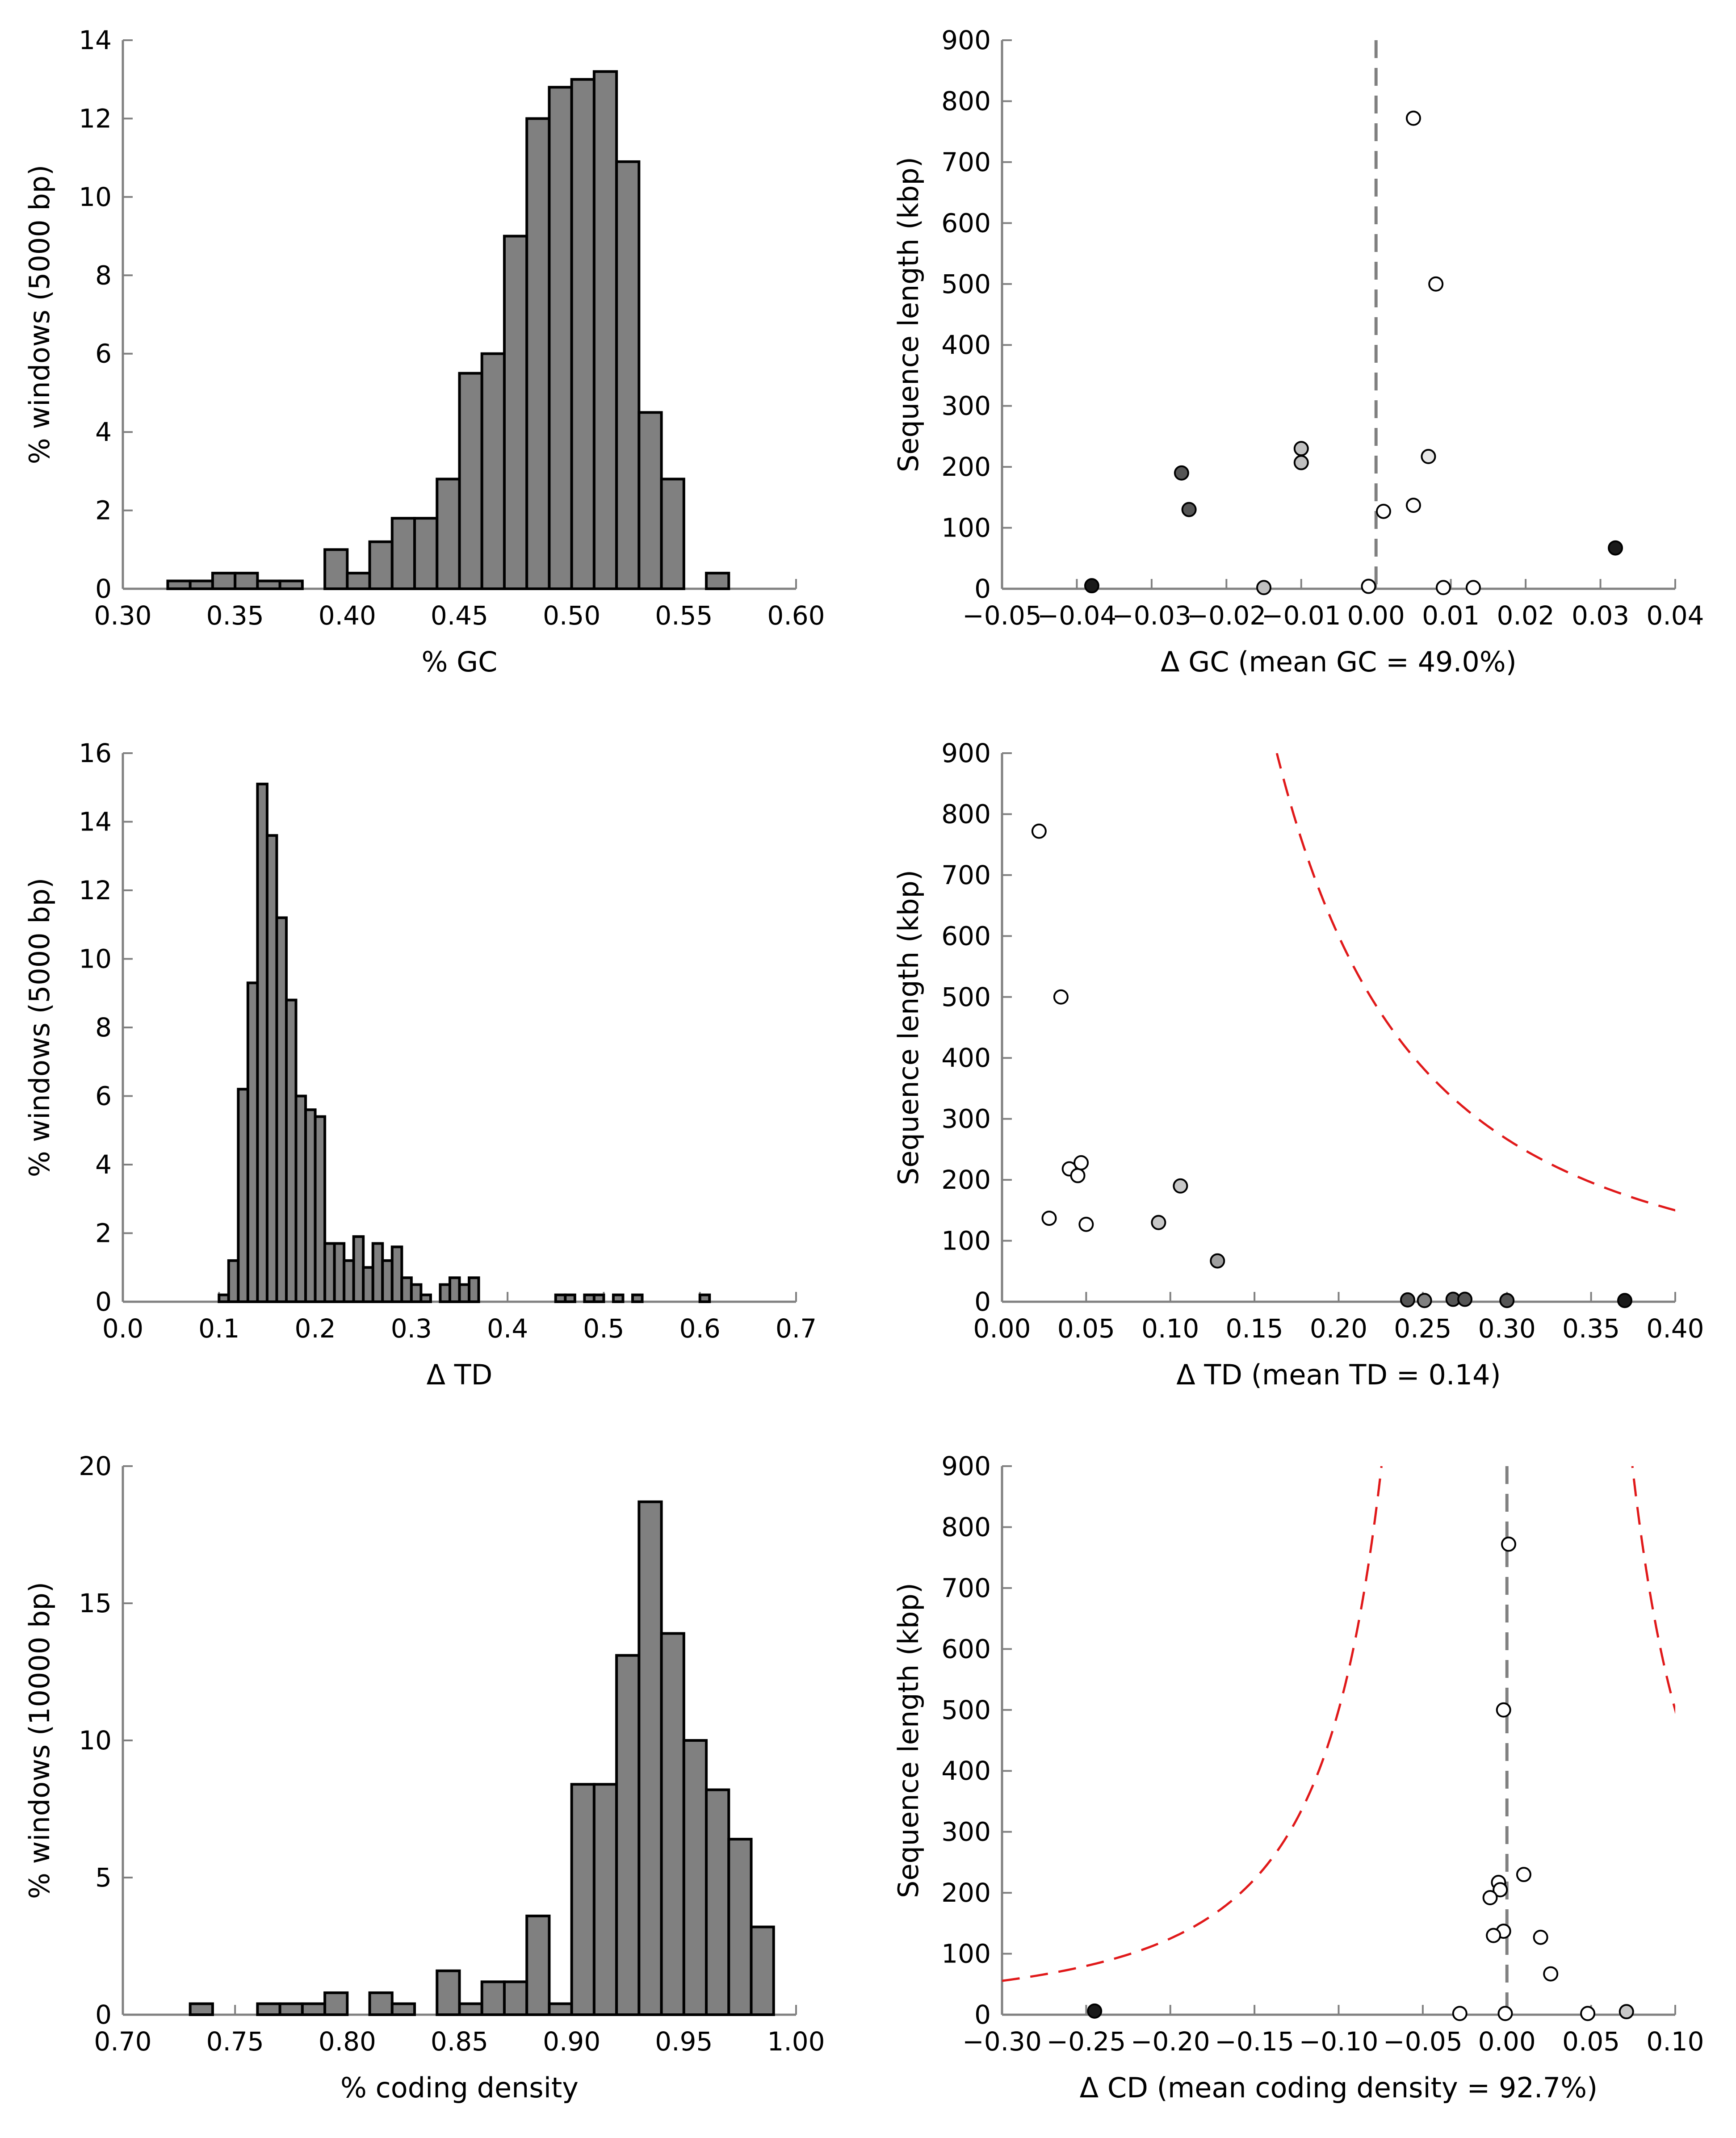 The image size is (1736, 2138). Describe the element at coordinates (966, 875) in the screenshot. I see `y-tick-label: 700` at that location.